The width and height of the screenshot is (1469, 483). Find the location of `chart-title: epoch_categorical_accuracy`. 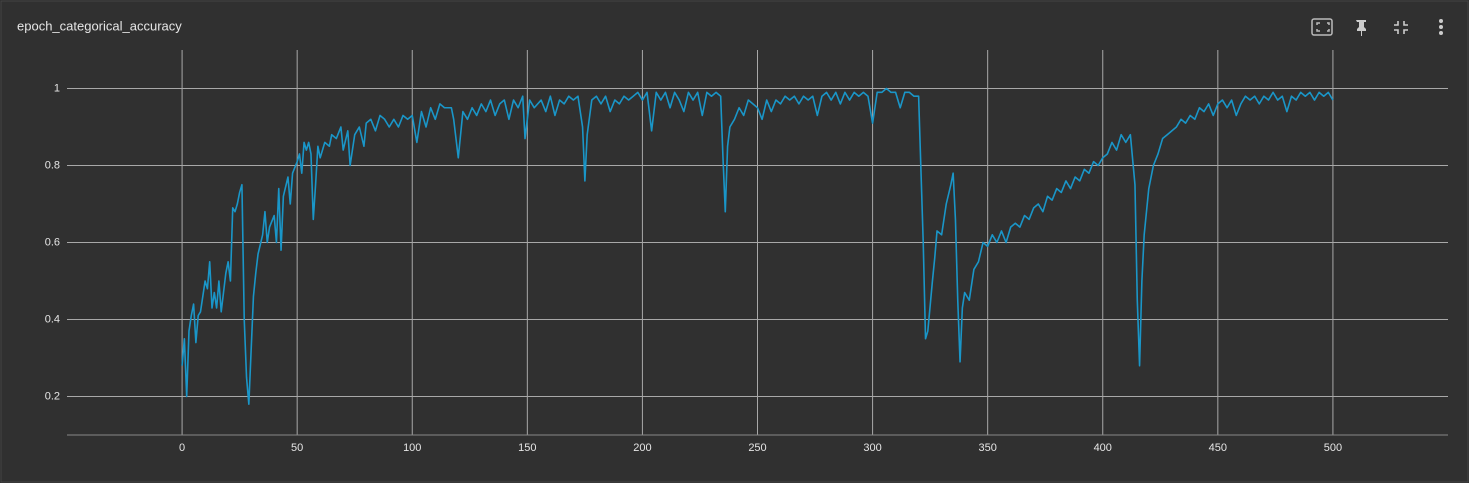

chart-title: epoch_categorical_accuracy is located at coordinates (99, 25).